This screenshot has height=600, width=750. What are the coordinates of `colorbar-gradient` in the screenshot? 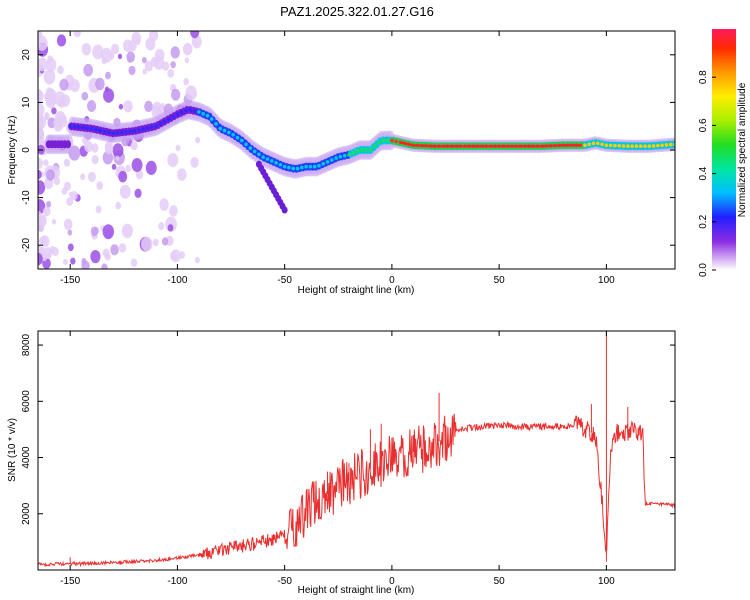 It's located at (724, 149).